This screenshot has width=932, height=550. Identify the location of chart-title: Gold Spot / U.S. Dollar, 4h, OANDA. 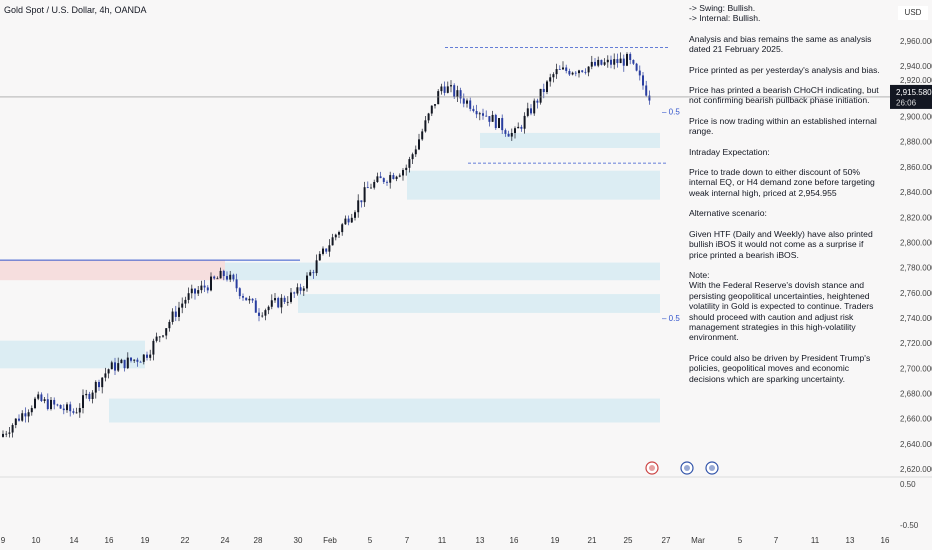
(75, 10).